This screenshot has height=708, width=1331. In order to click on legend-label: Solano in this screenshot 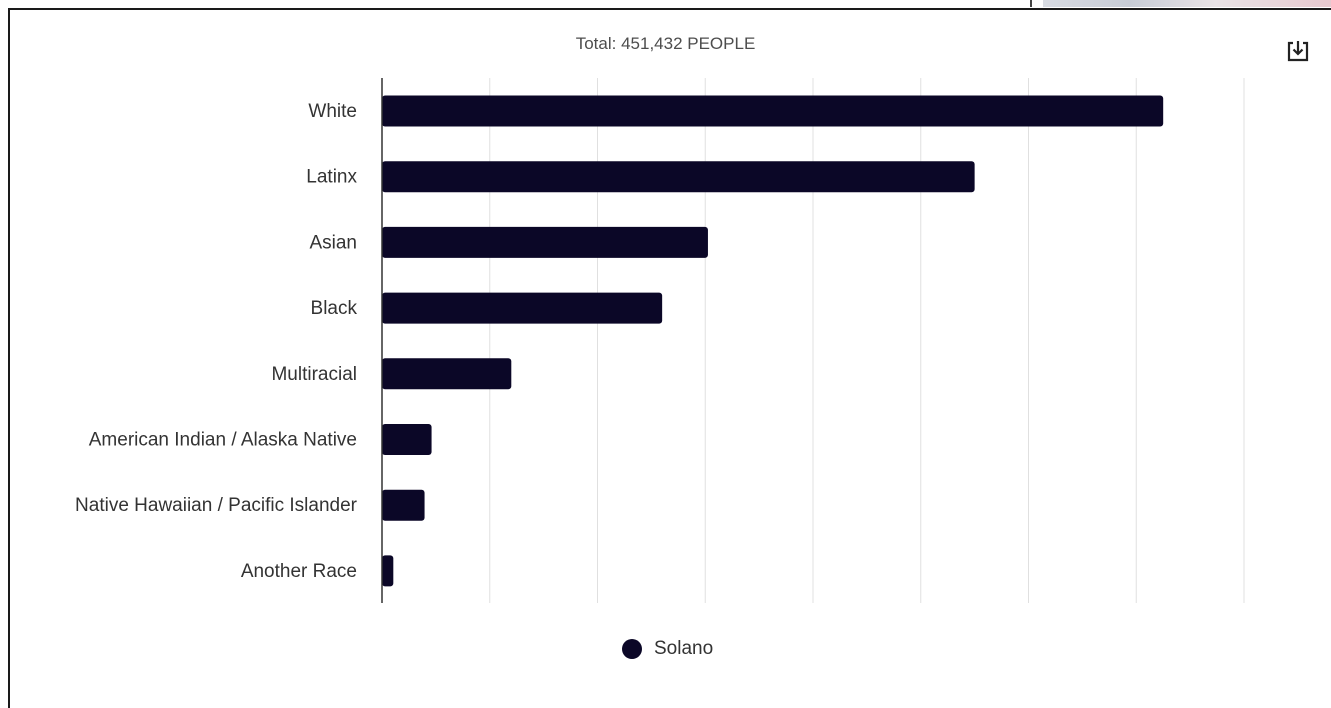, I will do `click(684, 648)`.